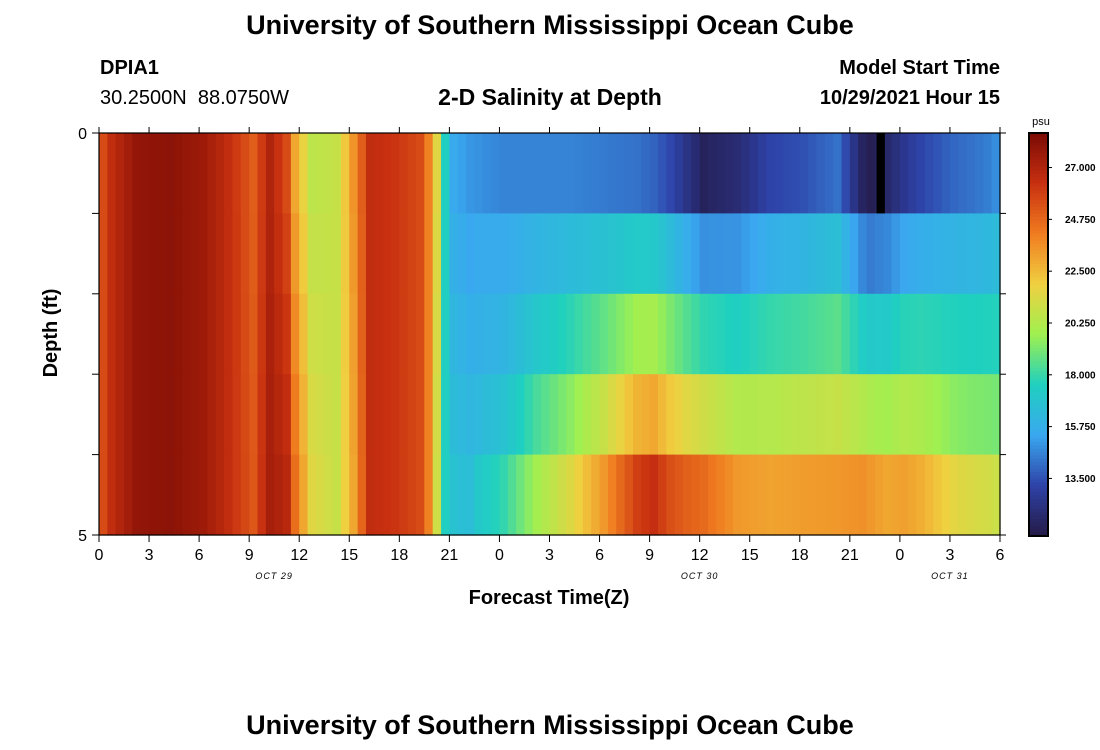  Describe the element at coordinates (249, 555) in the screenshot. I see `x-tick-label: 9` at that location.